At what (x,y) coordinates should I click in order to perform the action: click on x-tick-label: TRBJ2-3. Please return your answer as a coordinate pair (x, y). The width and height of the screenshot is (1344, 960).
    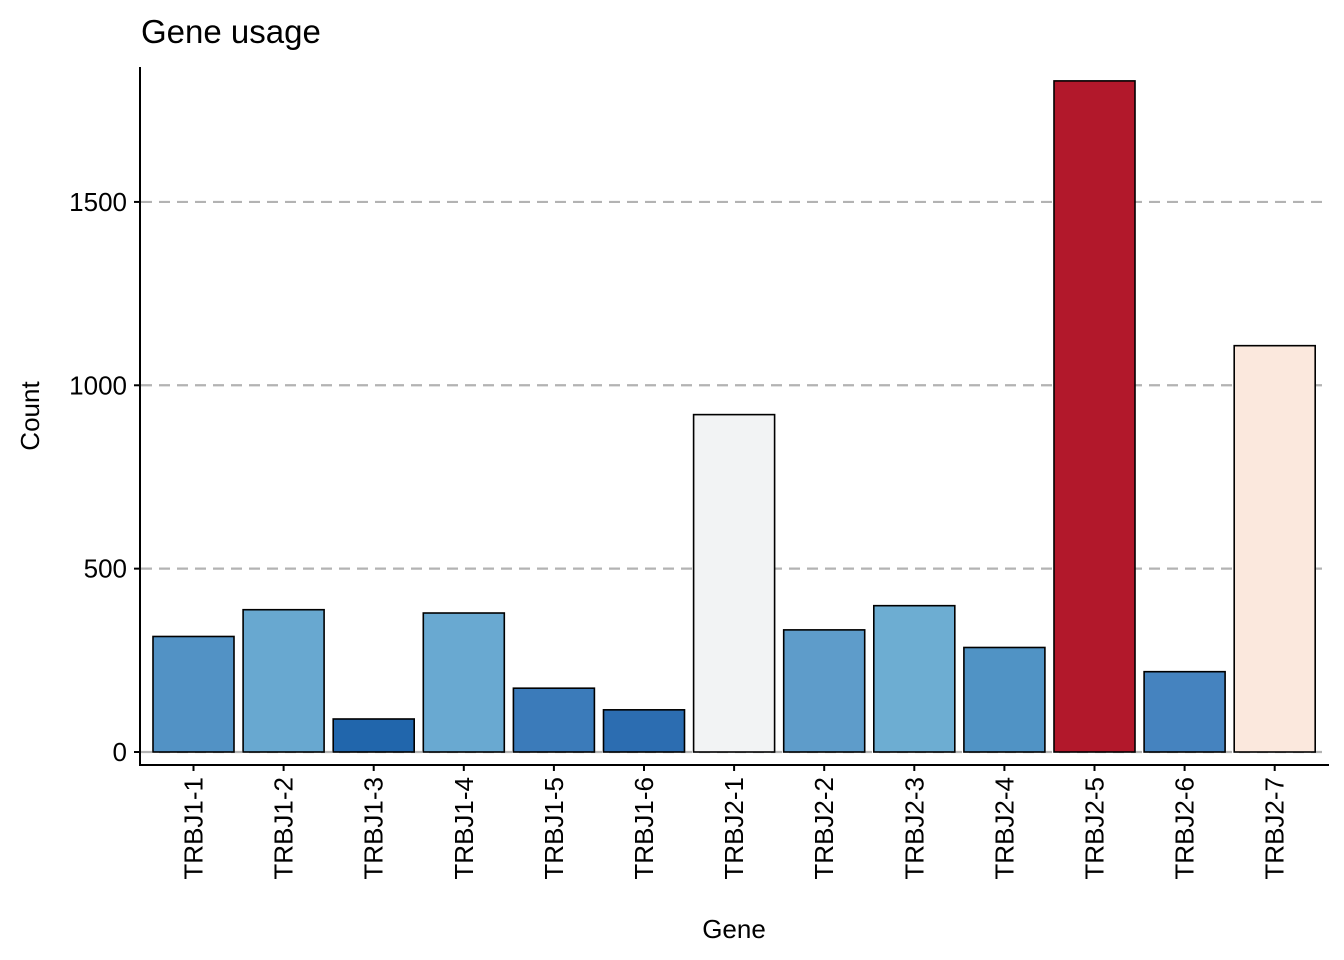
    Looking at the image, I should click on (914, 828).